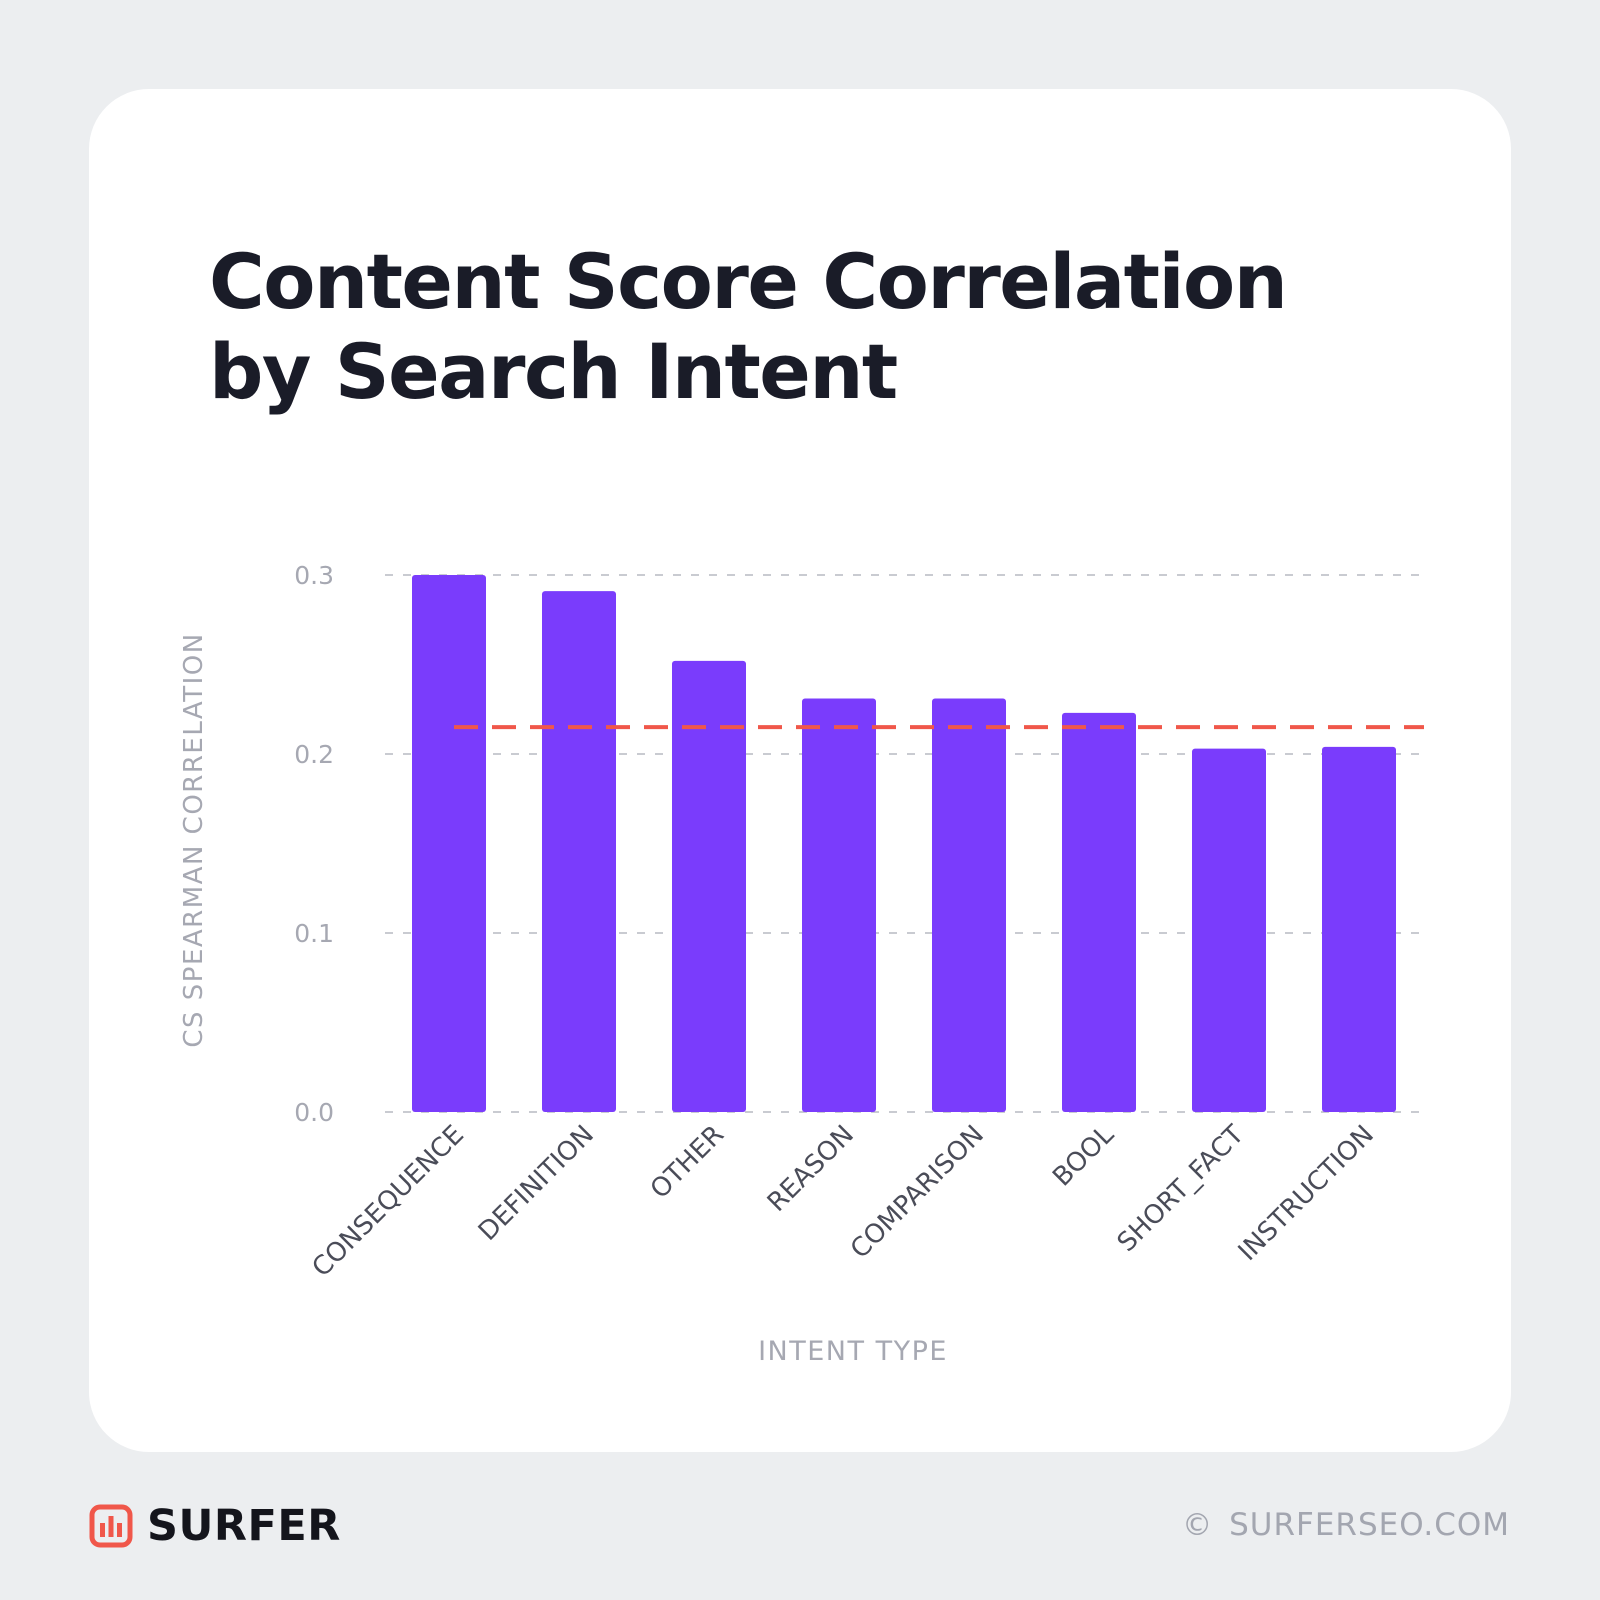  Describe the element at coordinates (1229, 930) in the screenshot. I see `bar-short-fact` at that location.